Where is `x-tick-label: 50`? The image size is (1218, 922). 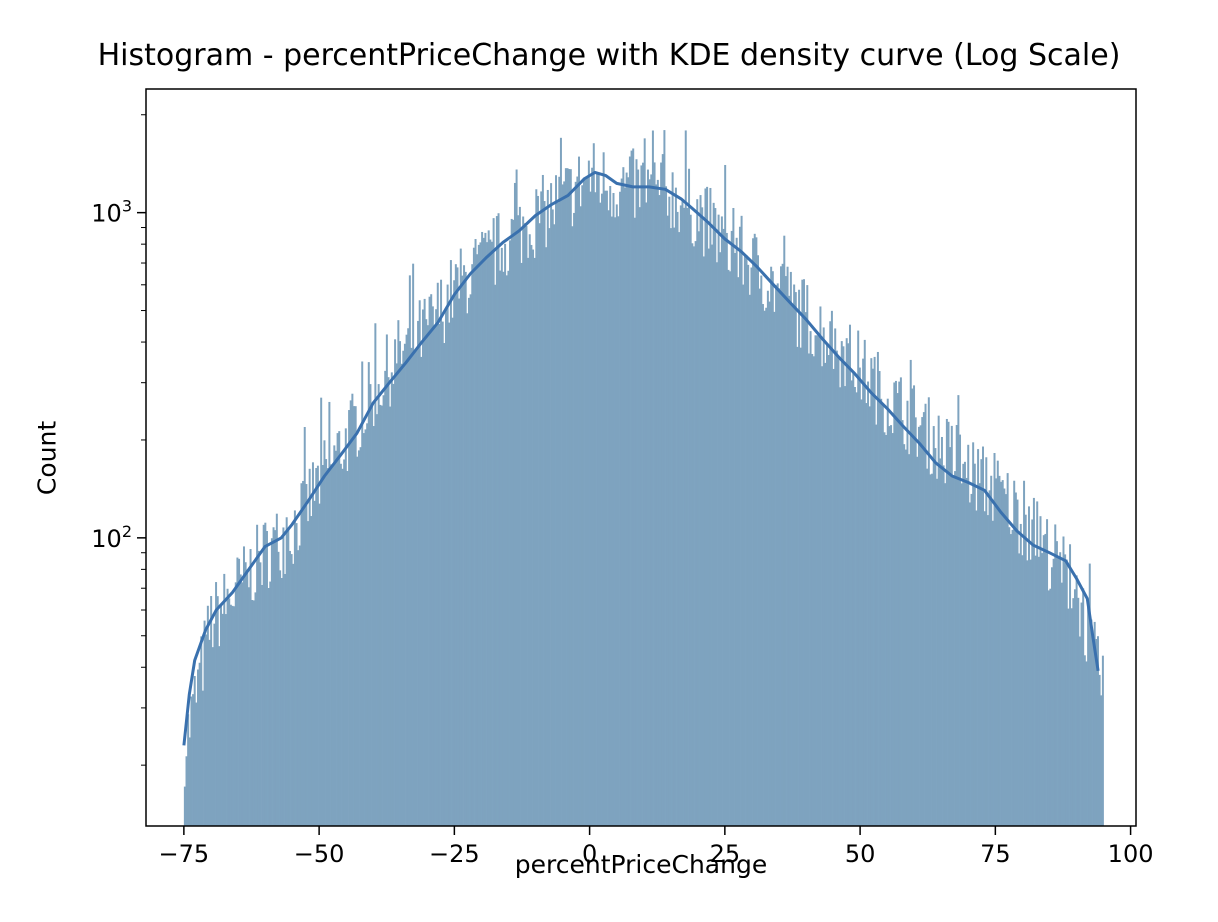 x-tick-label: 50 is located at coordinates (860, 854).